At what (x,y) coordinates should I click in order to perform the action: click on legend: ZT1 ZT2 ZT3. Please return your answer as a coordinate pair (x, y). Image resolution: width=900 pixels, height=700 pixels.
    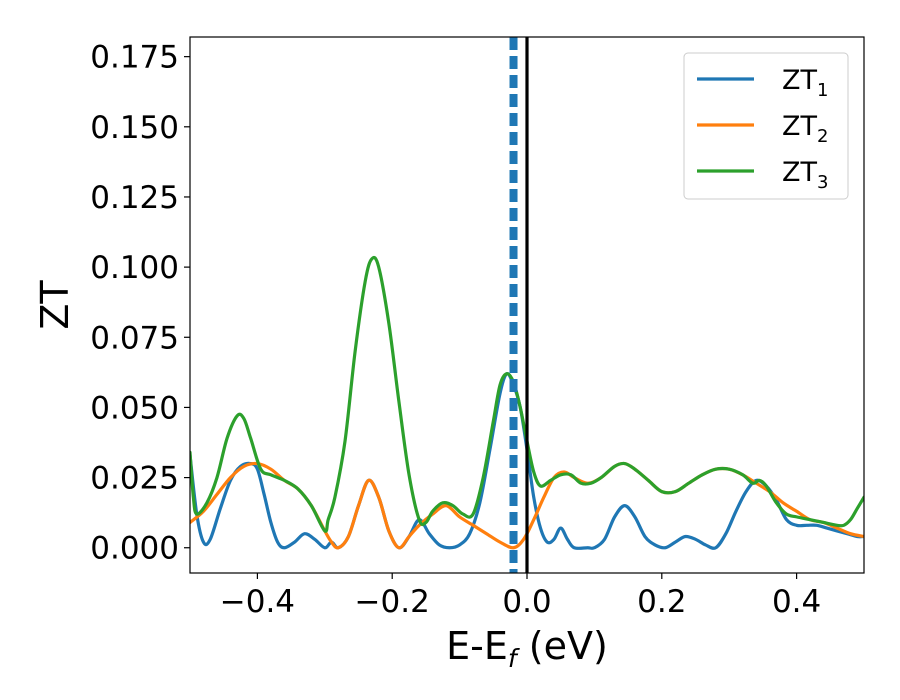
    Looking at the image, I should click on (766, 126).